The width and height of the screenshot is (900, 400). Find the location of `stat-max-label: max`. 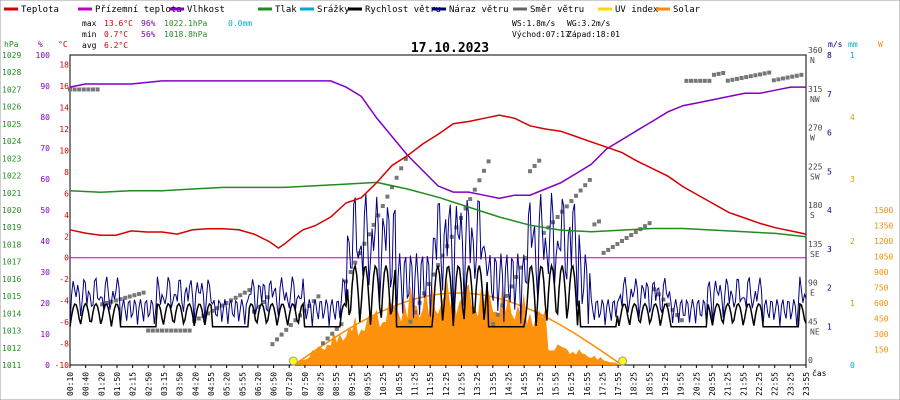

stat-max-label: max is located at coordinates (89, 23).